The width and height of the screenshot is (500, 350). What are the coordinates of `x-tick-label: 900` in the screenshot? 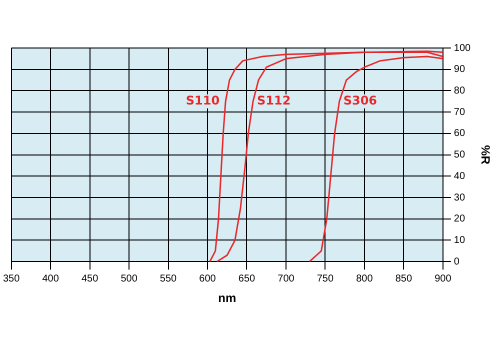 It's located at (443, 278).